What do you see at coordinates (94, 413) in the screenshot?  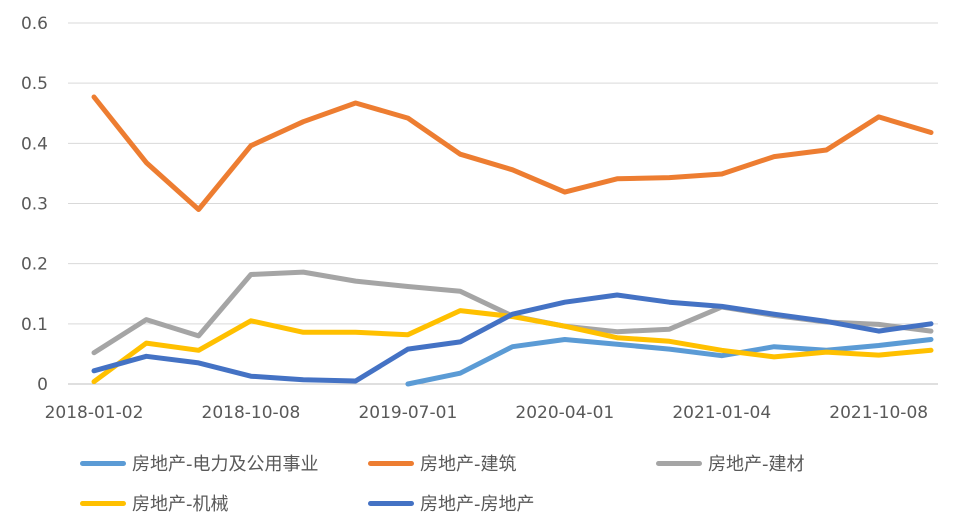 I see `x-tick-label: 2018-01-02` at bounding box center [94, 413].